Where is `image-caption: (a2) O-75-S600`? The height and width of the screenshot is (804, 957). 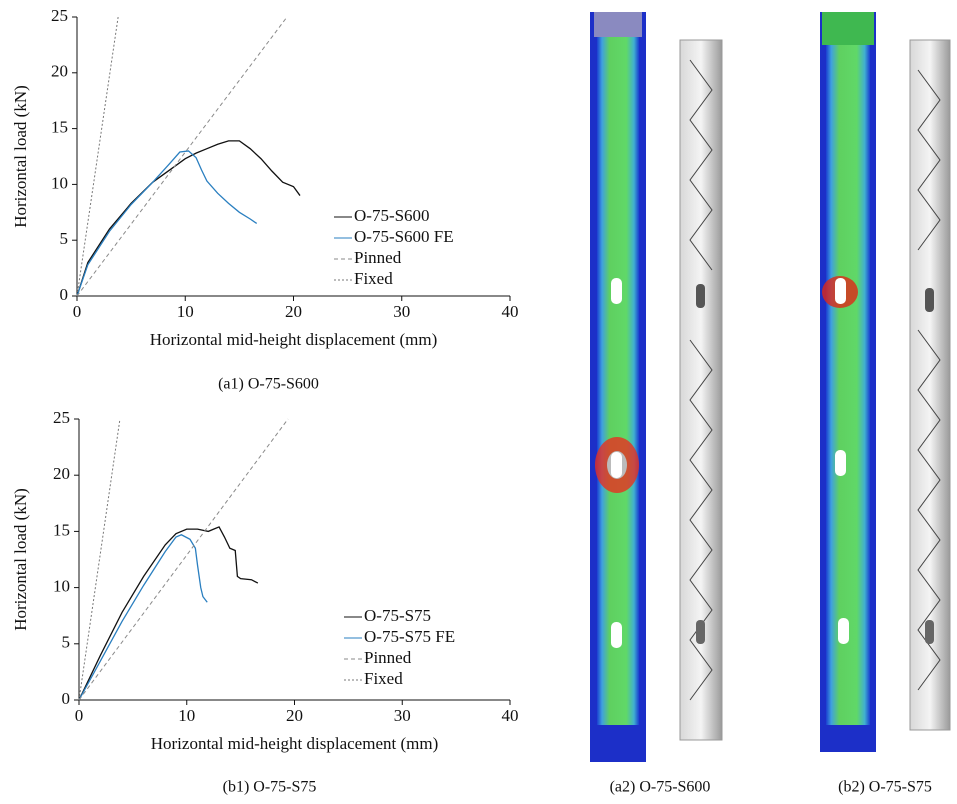 image-caption: (a2) O-75-S600 is located at coordinates (660, 787).